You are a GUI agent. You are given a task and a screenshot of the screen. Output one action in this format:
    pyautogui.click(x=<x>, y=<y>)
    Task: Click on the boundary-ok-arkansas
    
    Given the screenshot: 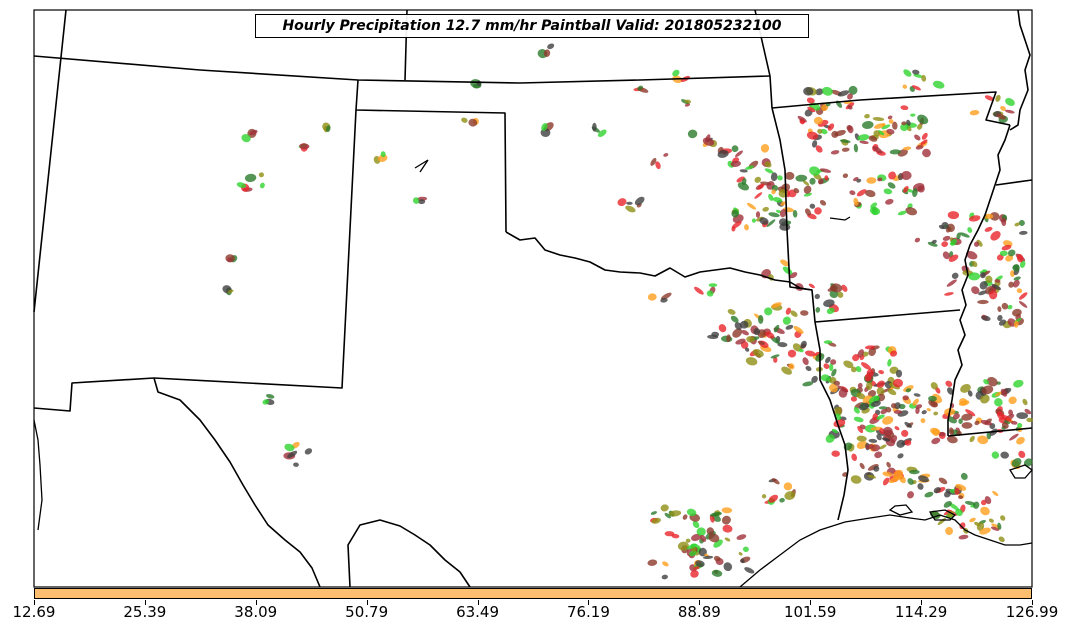 What is the action you would take?
    pyautogui.click(x=793, y=215)
    